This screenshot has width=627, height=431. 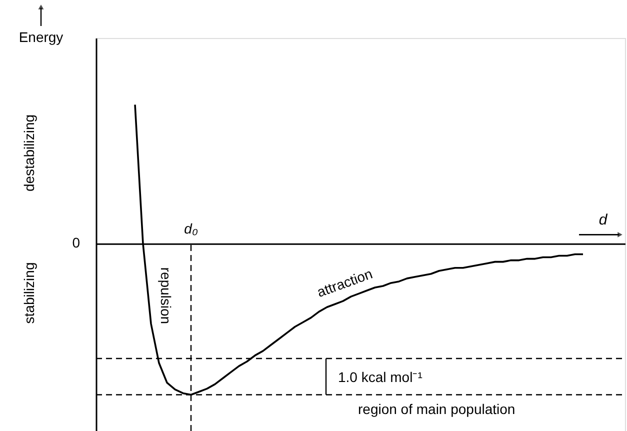 I want to click on text: destabilizing, so click(x=29, y=153).